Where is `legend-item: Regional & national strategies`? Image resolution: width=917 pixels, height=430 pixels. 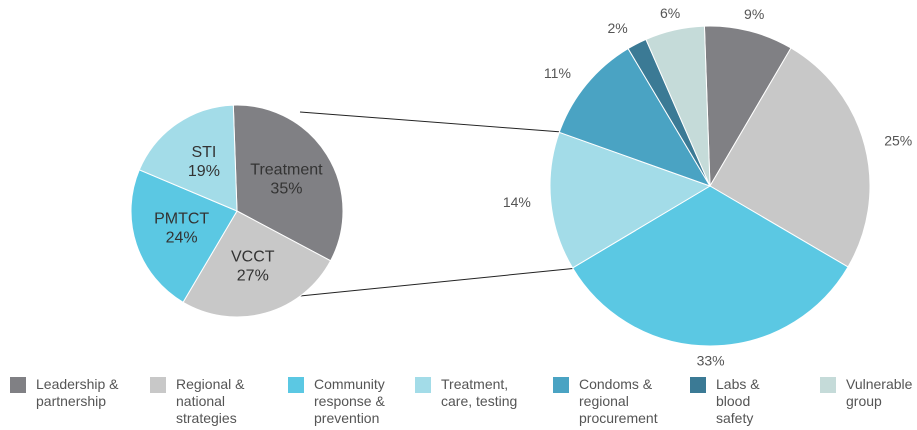
legend-item: Regional & national strategies is located at coordinates (205, 401).